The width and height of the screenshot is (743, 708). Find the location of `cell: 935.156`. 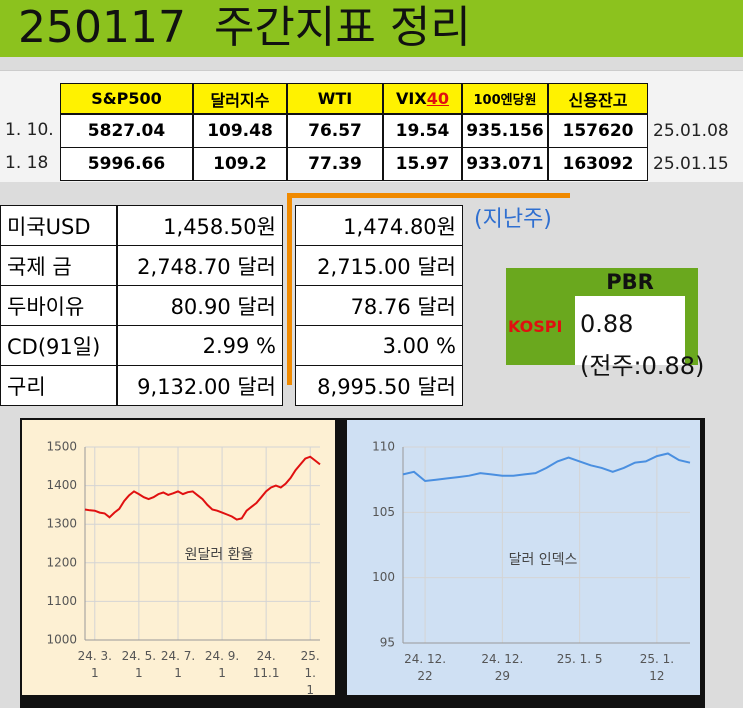

cell: 935.156 is located at coordinates (505, 131).